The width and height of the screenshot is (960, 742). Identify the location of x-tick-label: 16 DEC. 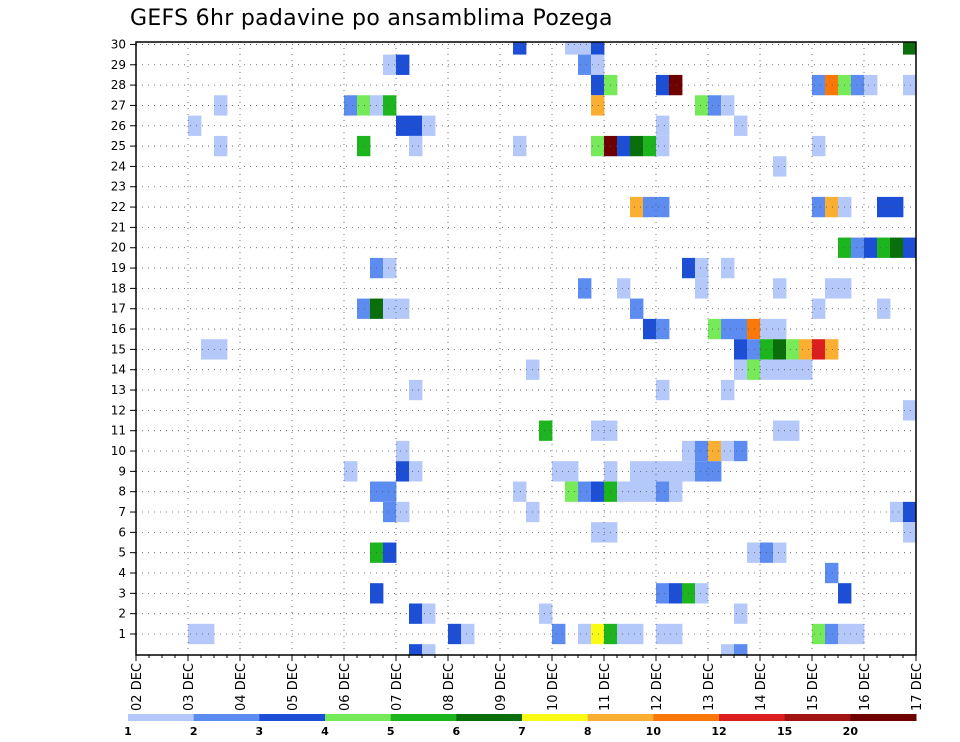
(865, 687).